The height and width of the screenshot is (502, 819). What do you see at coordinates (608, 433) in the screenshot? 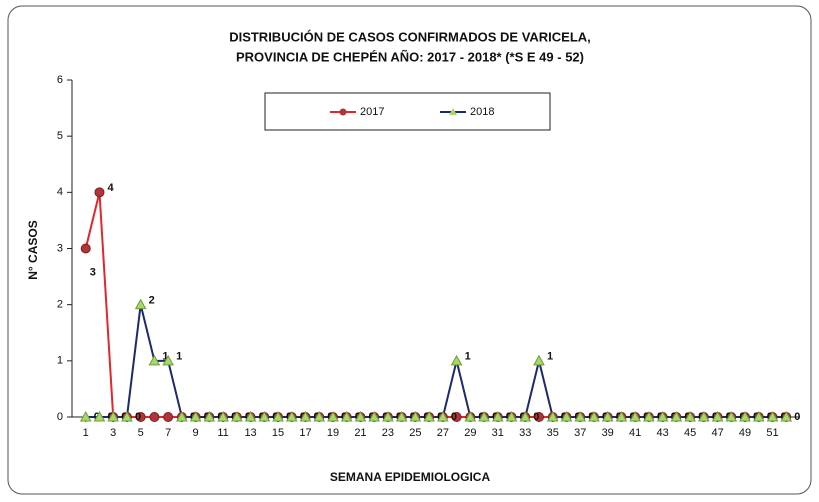
I see `x-tick-label: 39` at bounding box center [608, 433].